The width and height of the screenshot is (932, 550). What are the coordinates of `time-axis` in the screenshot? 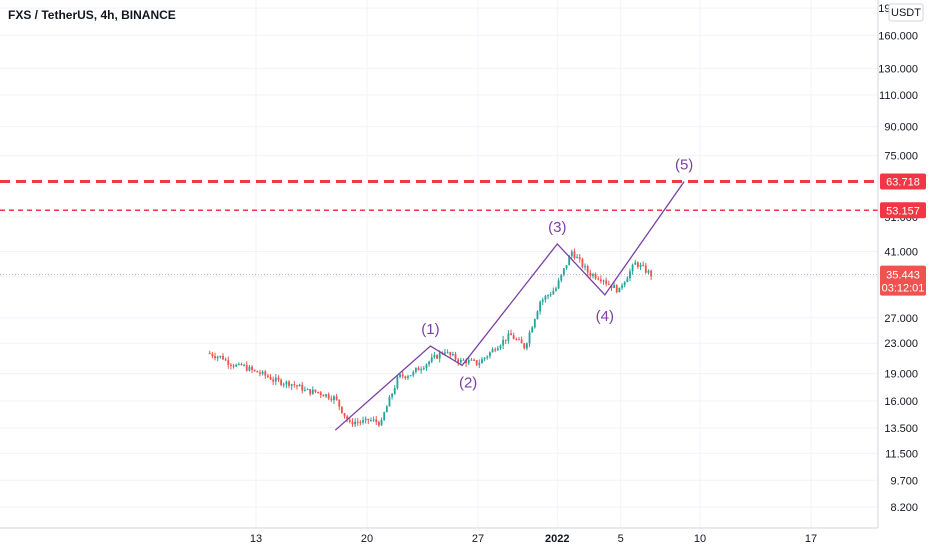 It's located at (439, 539).